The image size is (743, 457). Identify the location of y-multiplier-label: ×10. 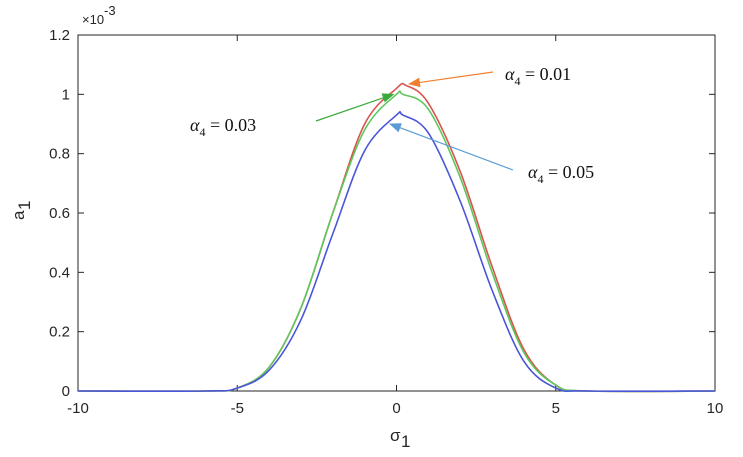
(93, 19).